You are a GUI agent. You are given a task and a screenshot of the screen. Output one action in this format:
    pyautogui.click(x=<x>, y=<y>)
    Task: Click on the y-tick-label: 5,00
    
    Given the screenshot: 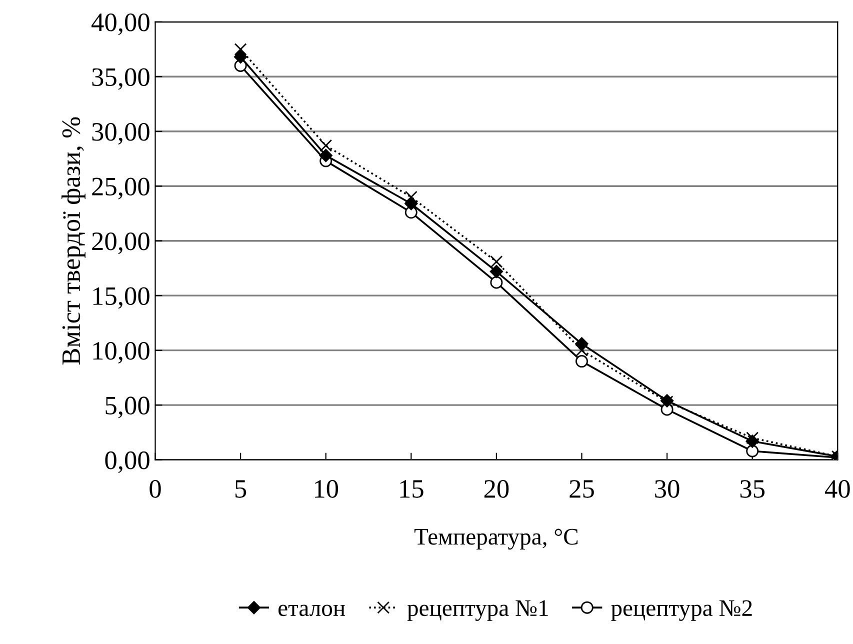 What is the action you would take?
    pyautogui.click(x=128, y=407)
    